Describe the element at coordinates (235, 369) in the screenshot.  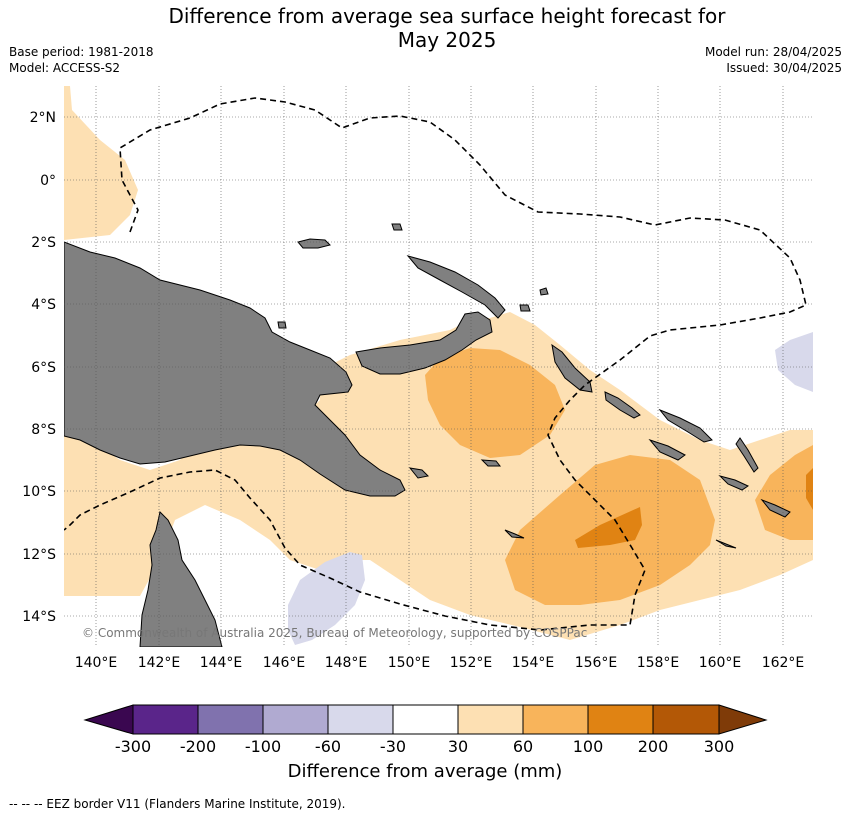
I see `land-new-guinea` at that location.